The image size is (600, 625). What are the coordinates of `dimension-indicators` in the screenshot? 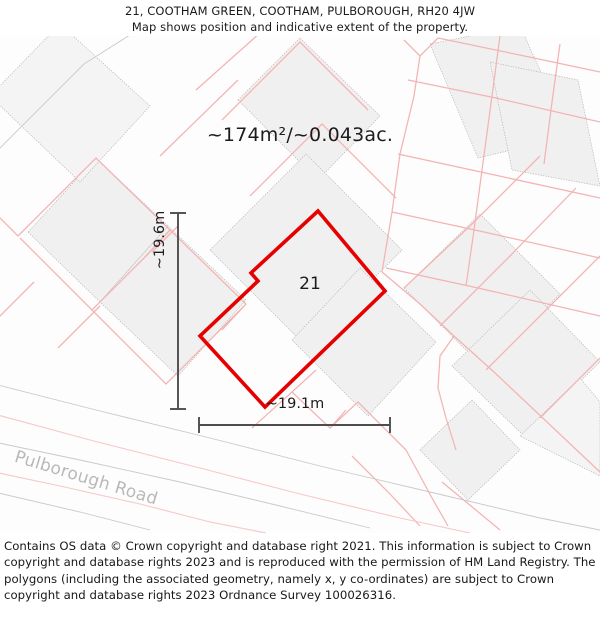 It's located at (280, 322).